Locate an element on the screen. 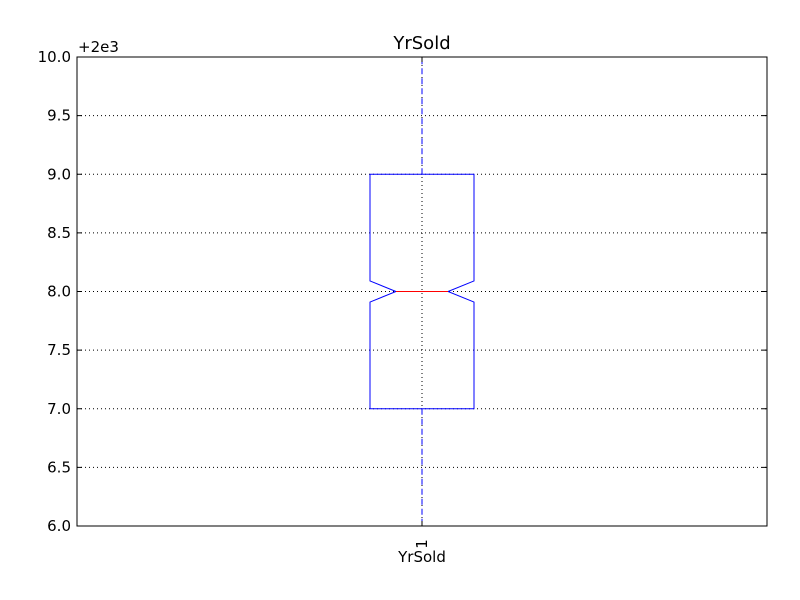  y-tick-label: 7.0 is located at coordinates (59, 409).